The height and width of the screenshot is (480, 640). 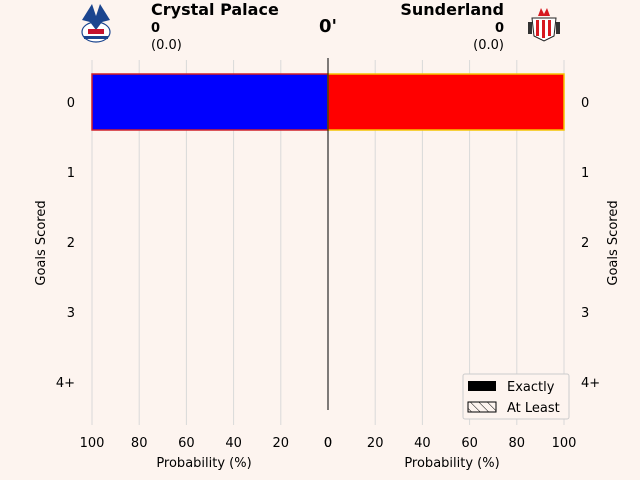 I want to click on home-team-score: 0, so click(x=155, y=28).